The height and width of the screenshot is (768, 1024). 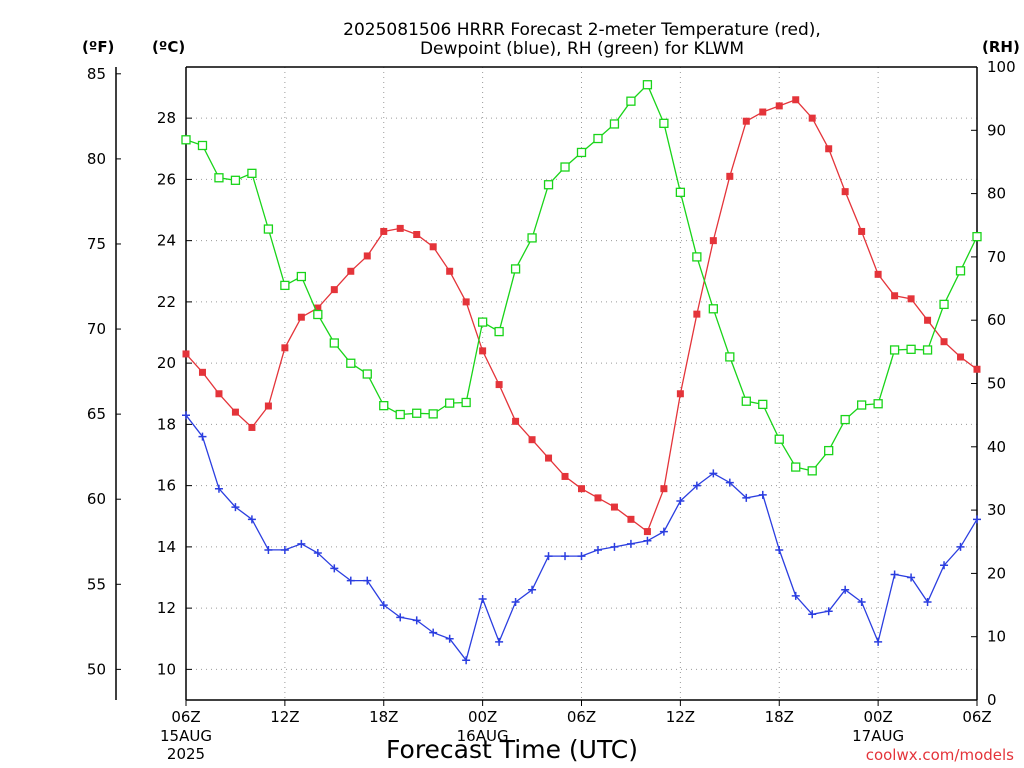 I want to click on celsius-tick-label: 16, so click(x=166, y=486).